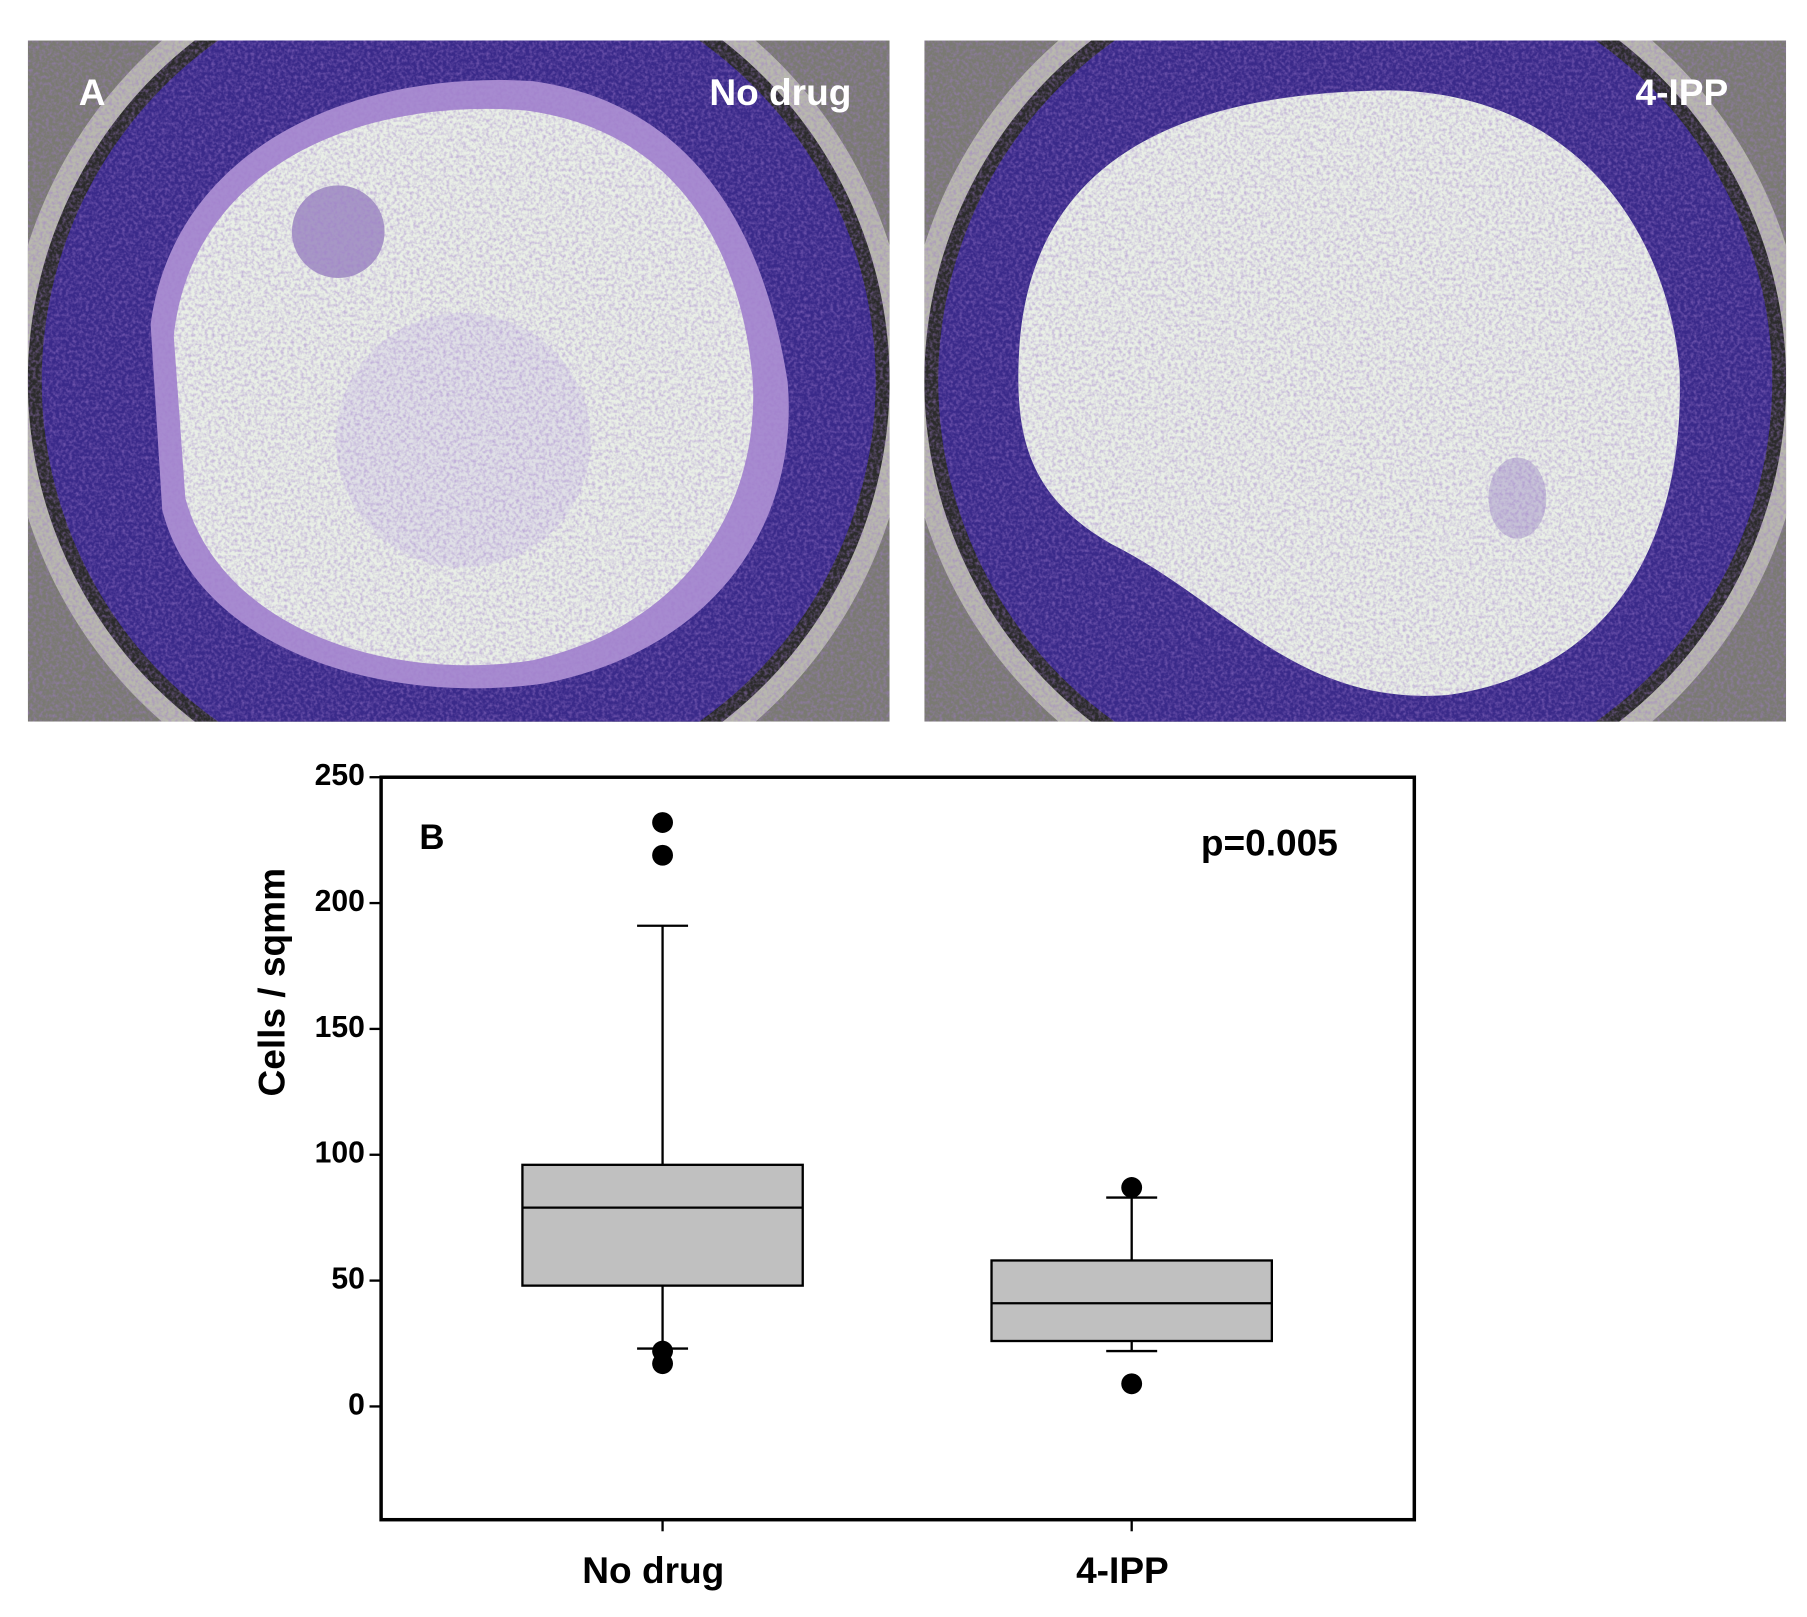 This screenshot has width=1807, height=1617. Describe the element at coordinates (780, 92) in the screenshot. I see `panel-title: No drug` at that location.